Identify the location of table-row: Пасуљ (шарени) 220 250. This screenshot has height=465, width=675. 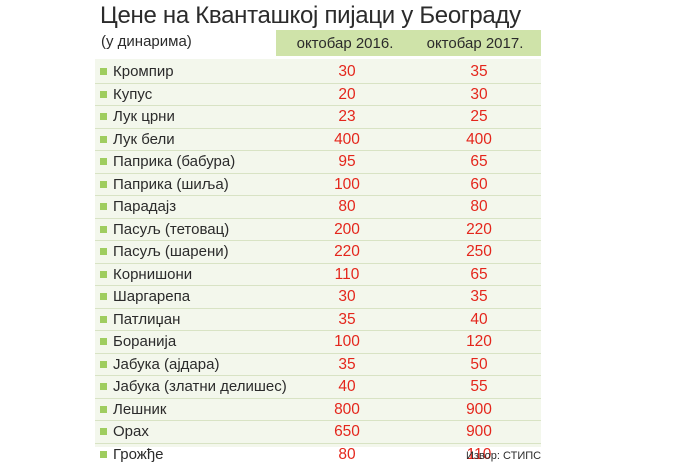
(318, 252).